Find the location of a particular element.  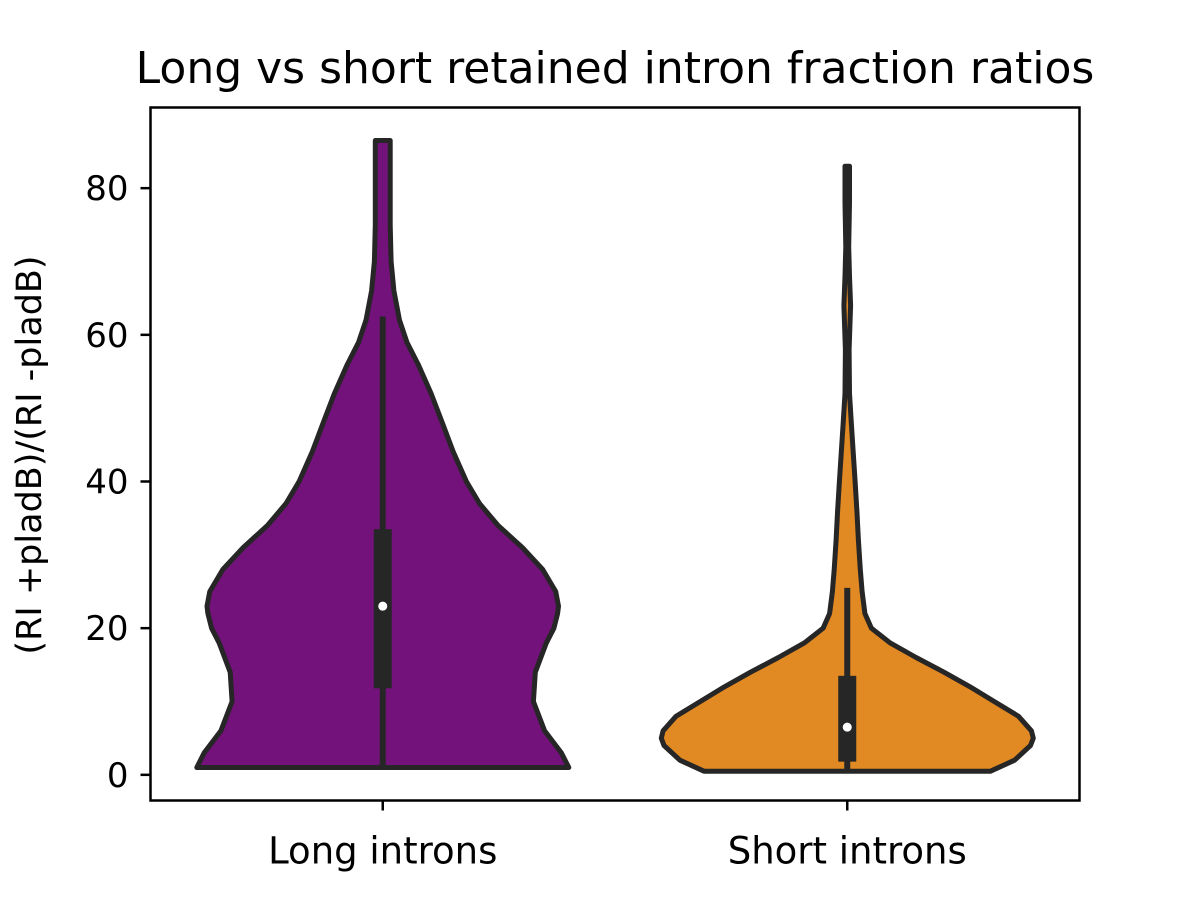

x-tick-label: Long introns is located at coordinates (382, 851).